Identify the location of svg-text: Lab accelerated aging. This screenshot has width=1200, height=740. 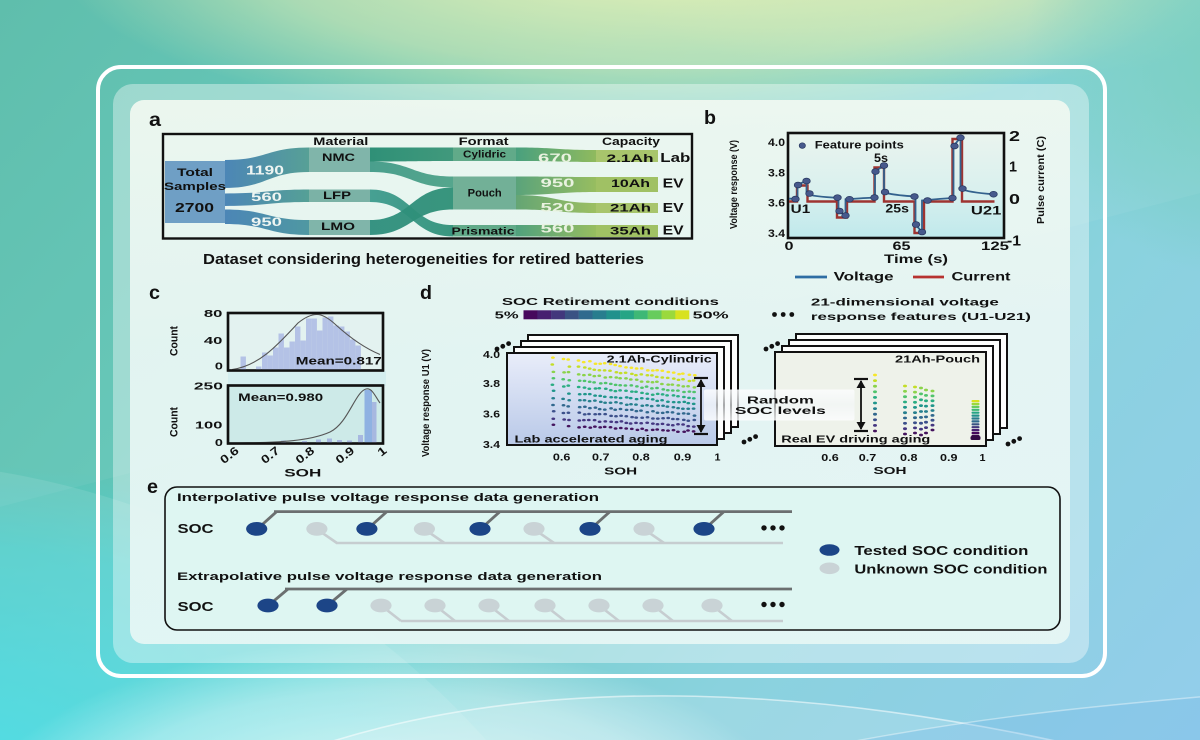
(591, 440).